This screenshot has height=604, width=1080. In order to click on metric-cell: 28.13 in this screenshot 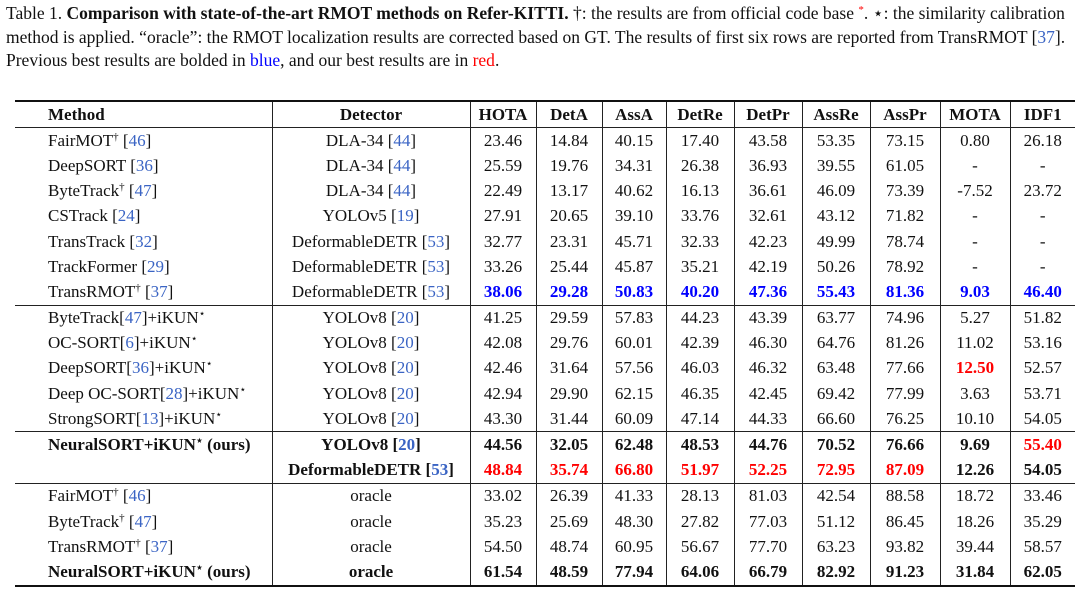, I will do `click(699, 496)`.